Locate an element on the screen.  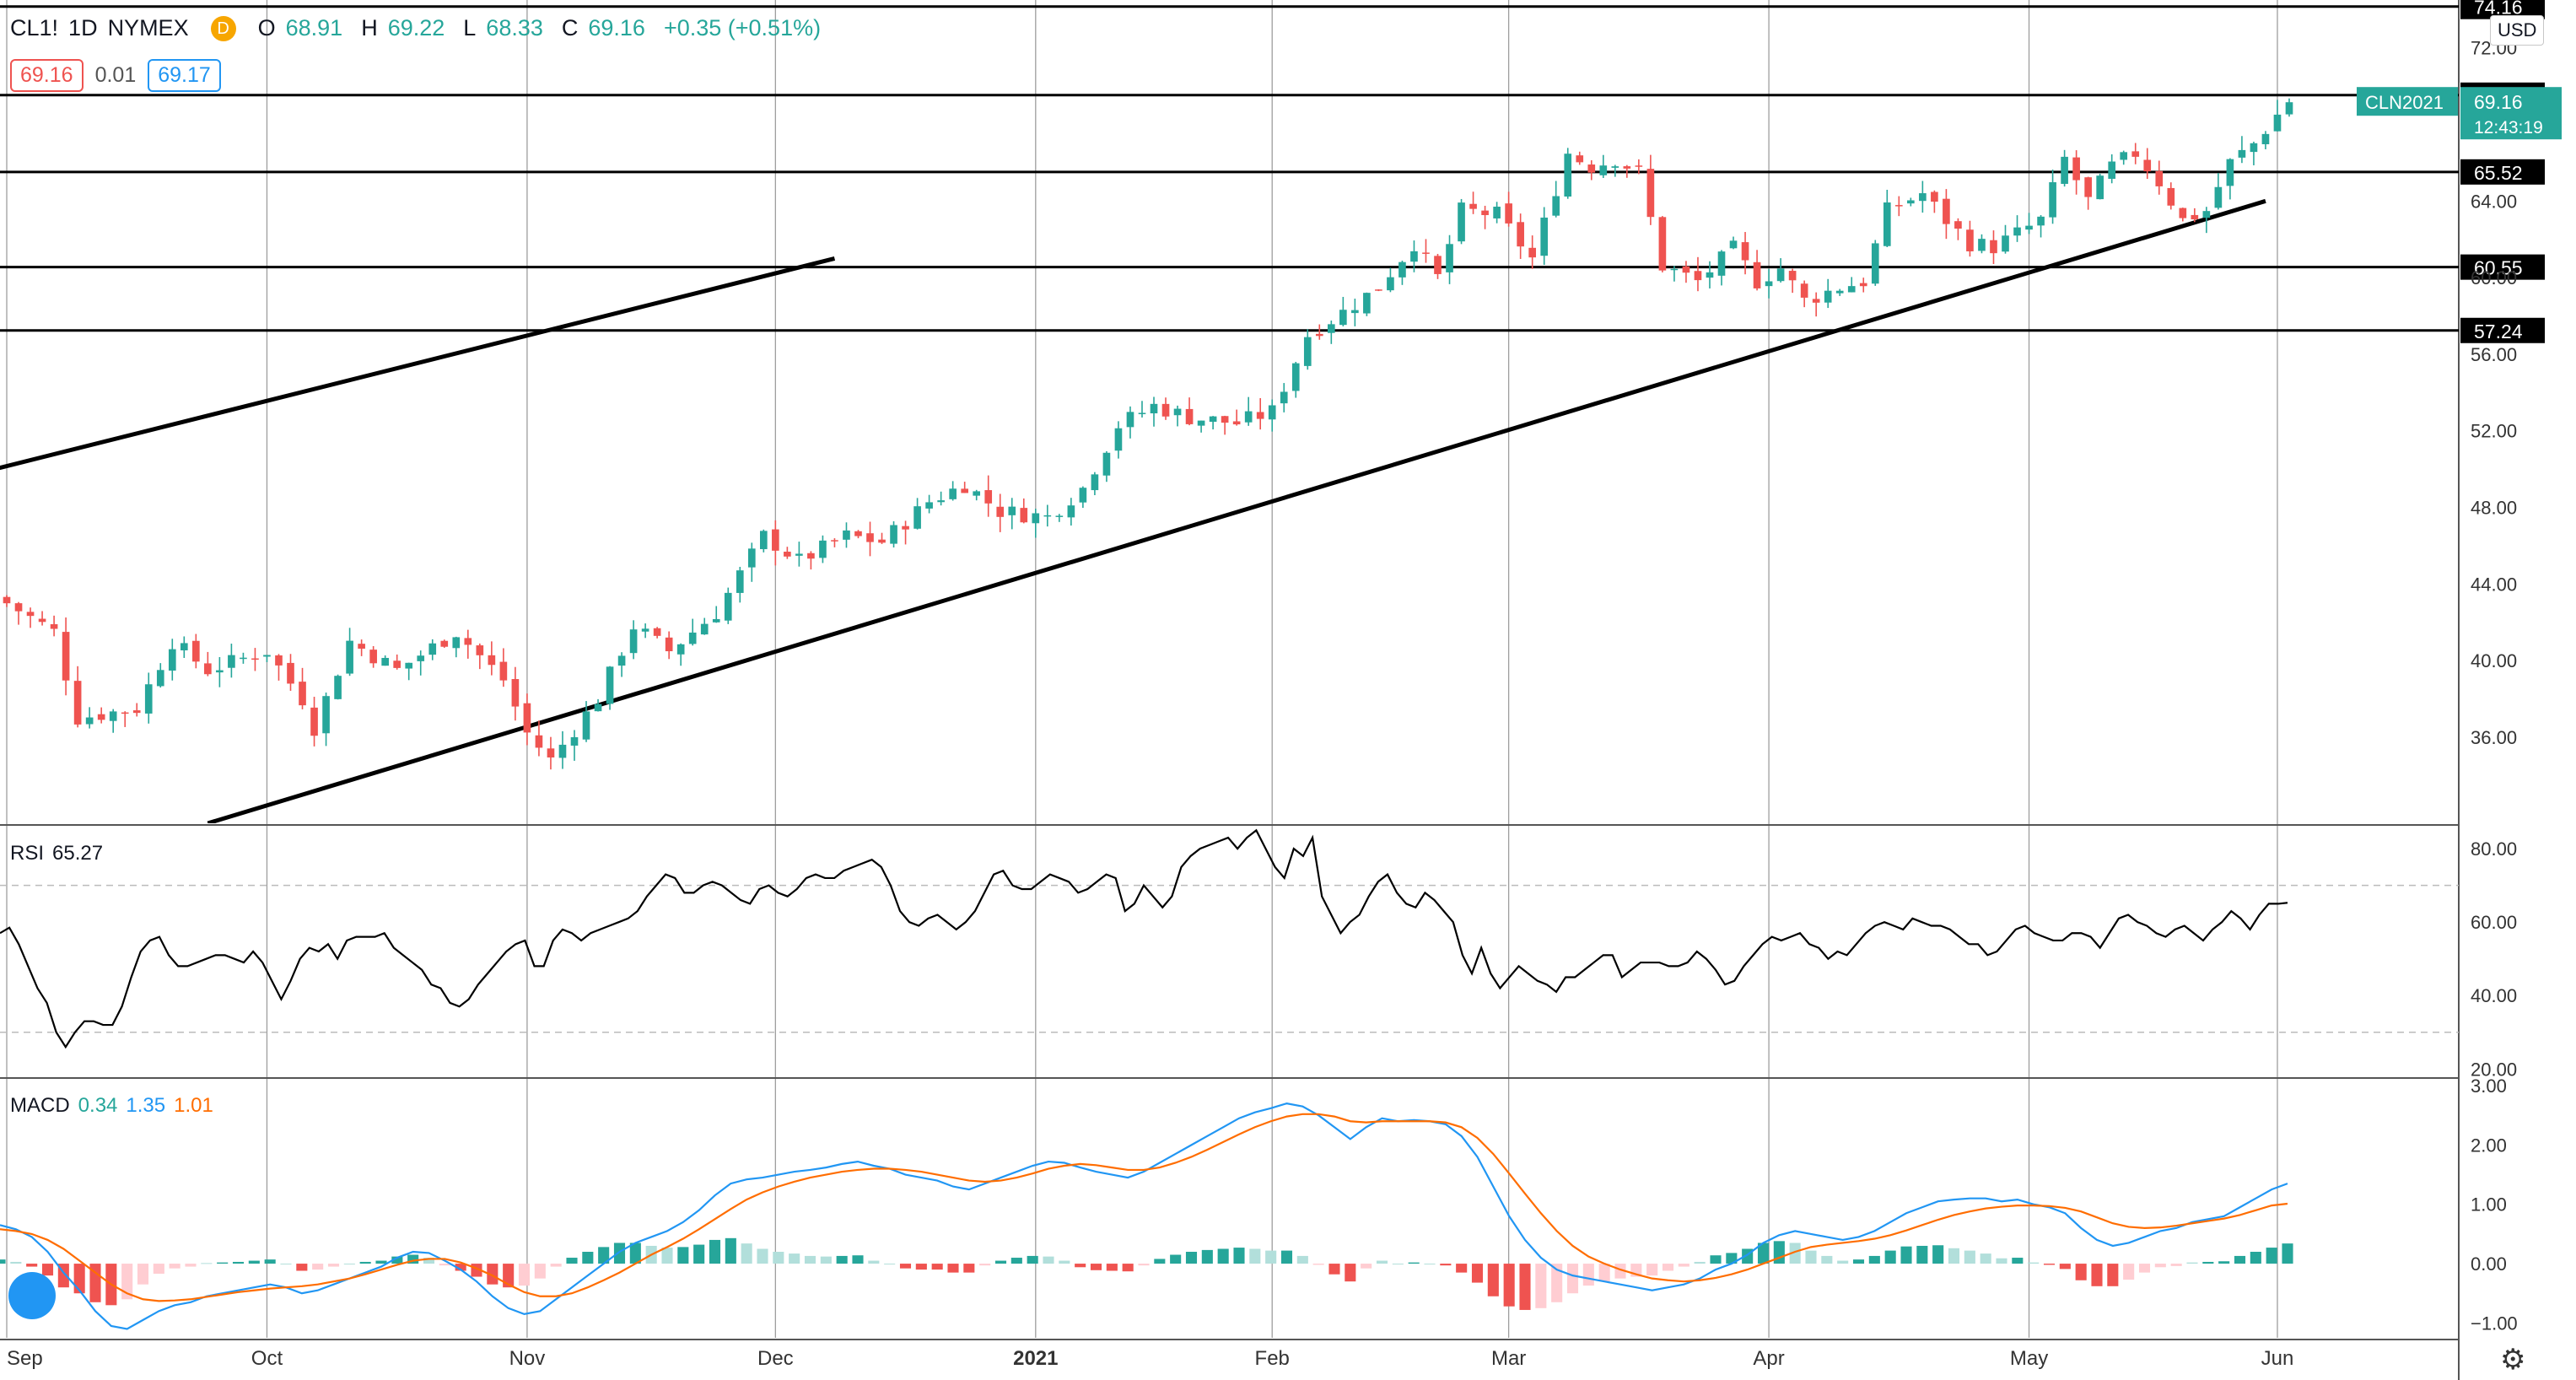
last-price-tag is located at coordinates (2511, 113).